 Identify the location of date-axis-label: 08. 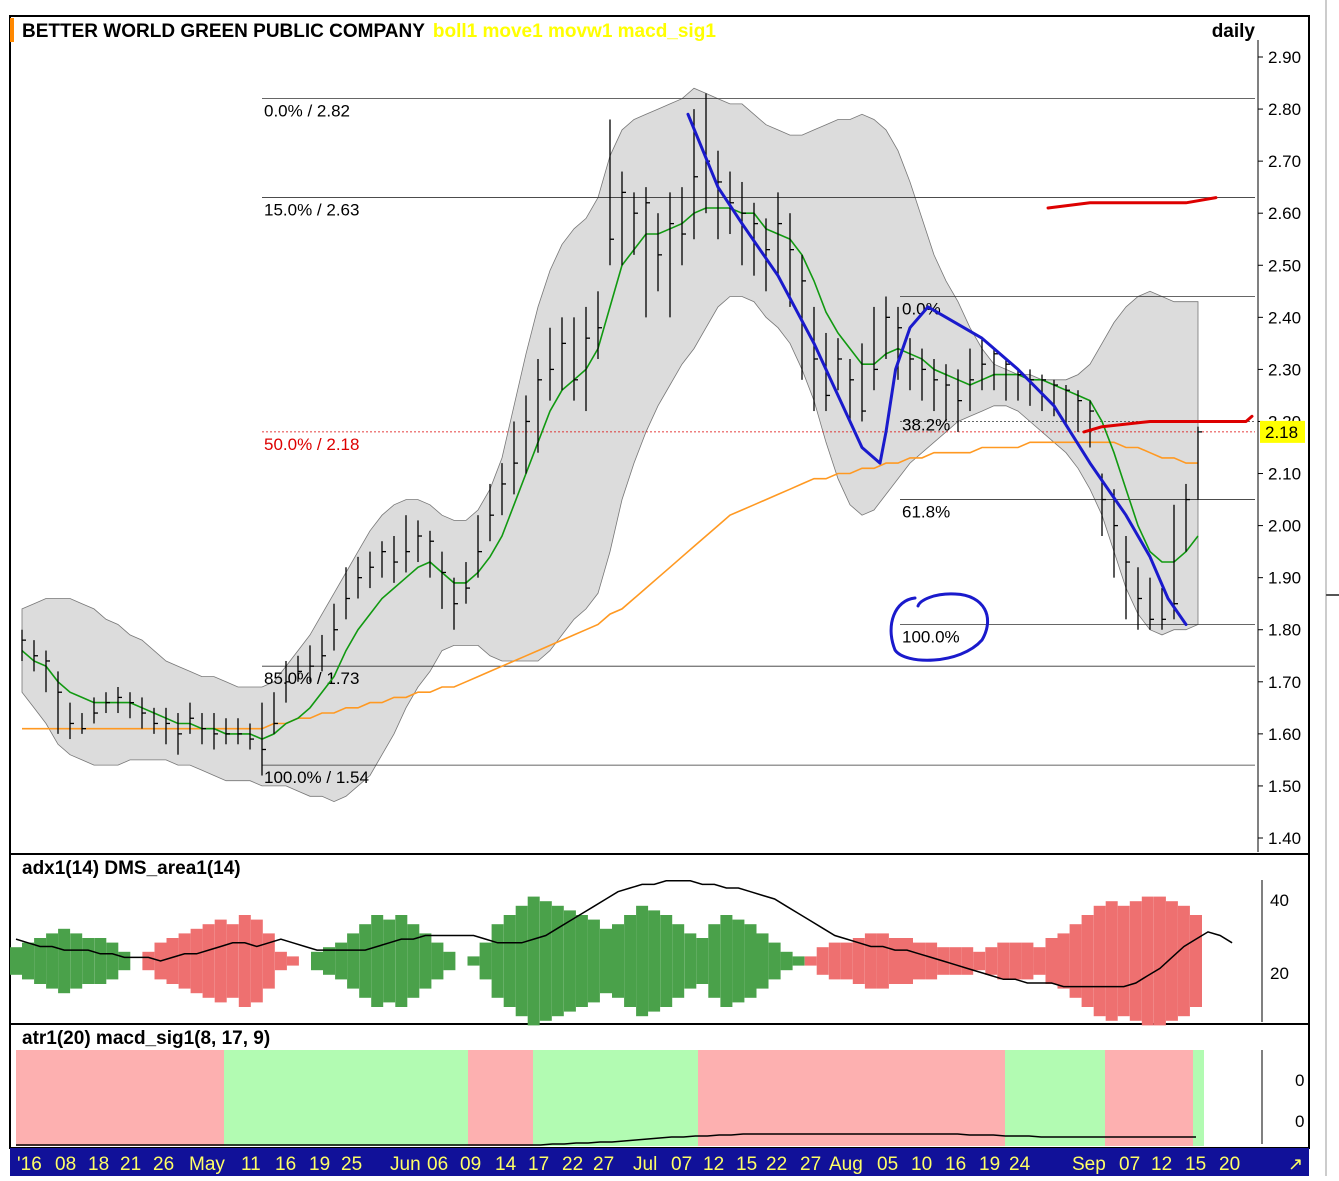
(65, 1164).